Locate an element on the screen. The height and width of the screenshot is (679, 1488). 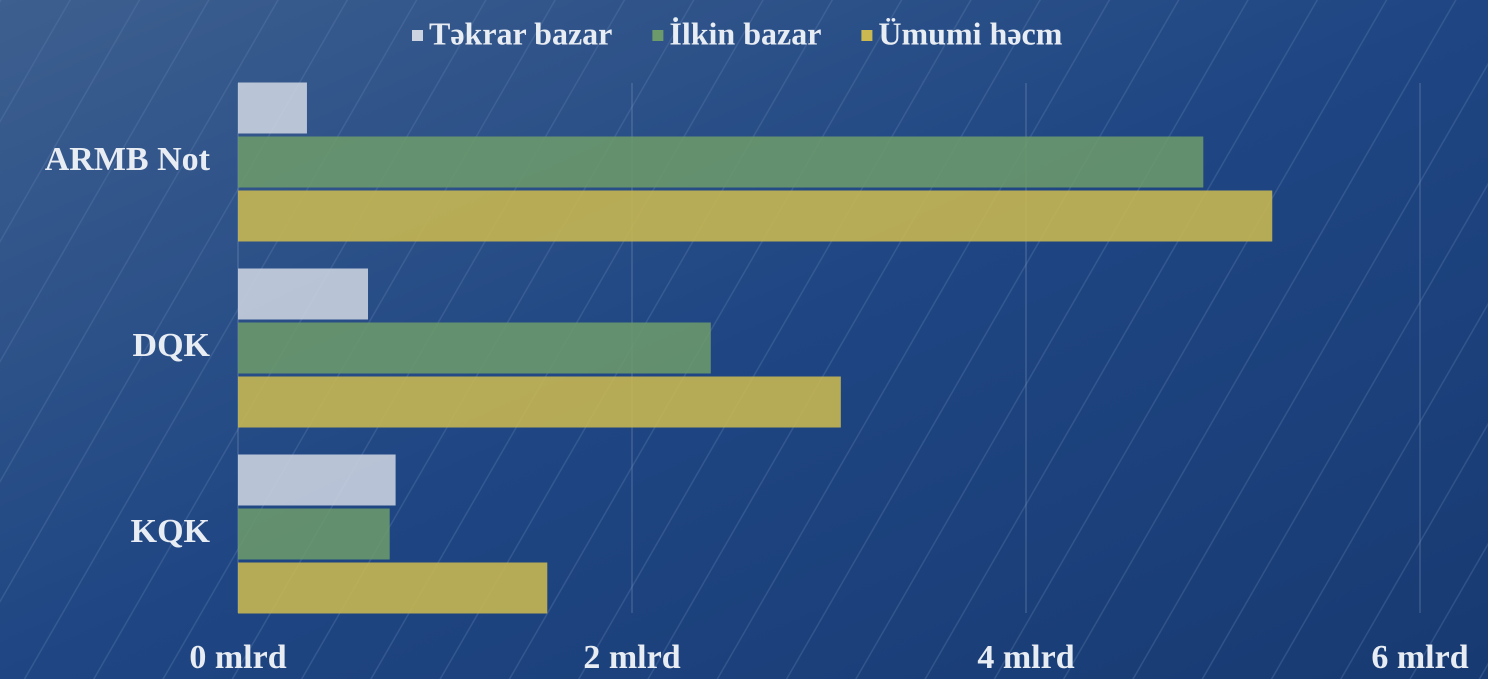
legend-label: Ümumi həcm is located at coordinates (970, 33).